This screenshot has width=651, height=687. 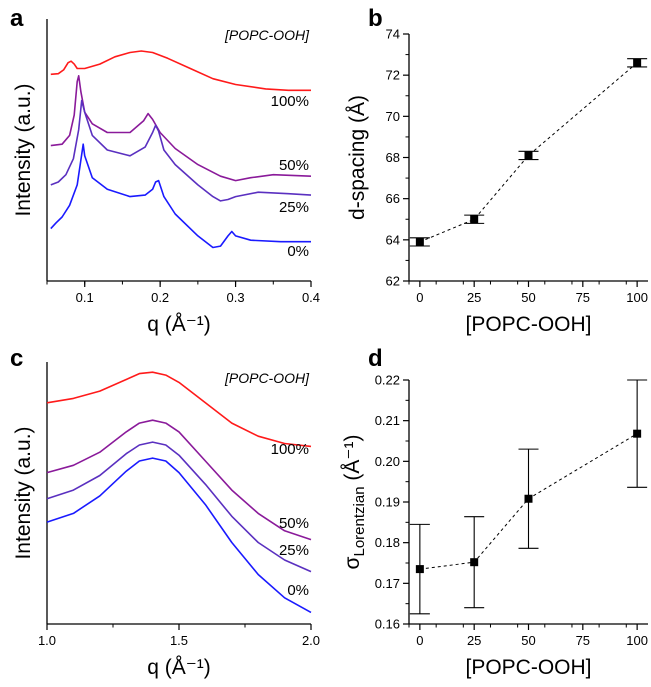 I want to click on x-tick-label: 0.2, so click(x=160, y=297).